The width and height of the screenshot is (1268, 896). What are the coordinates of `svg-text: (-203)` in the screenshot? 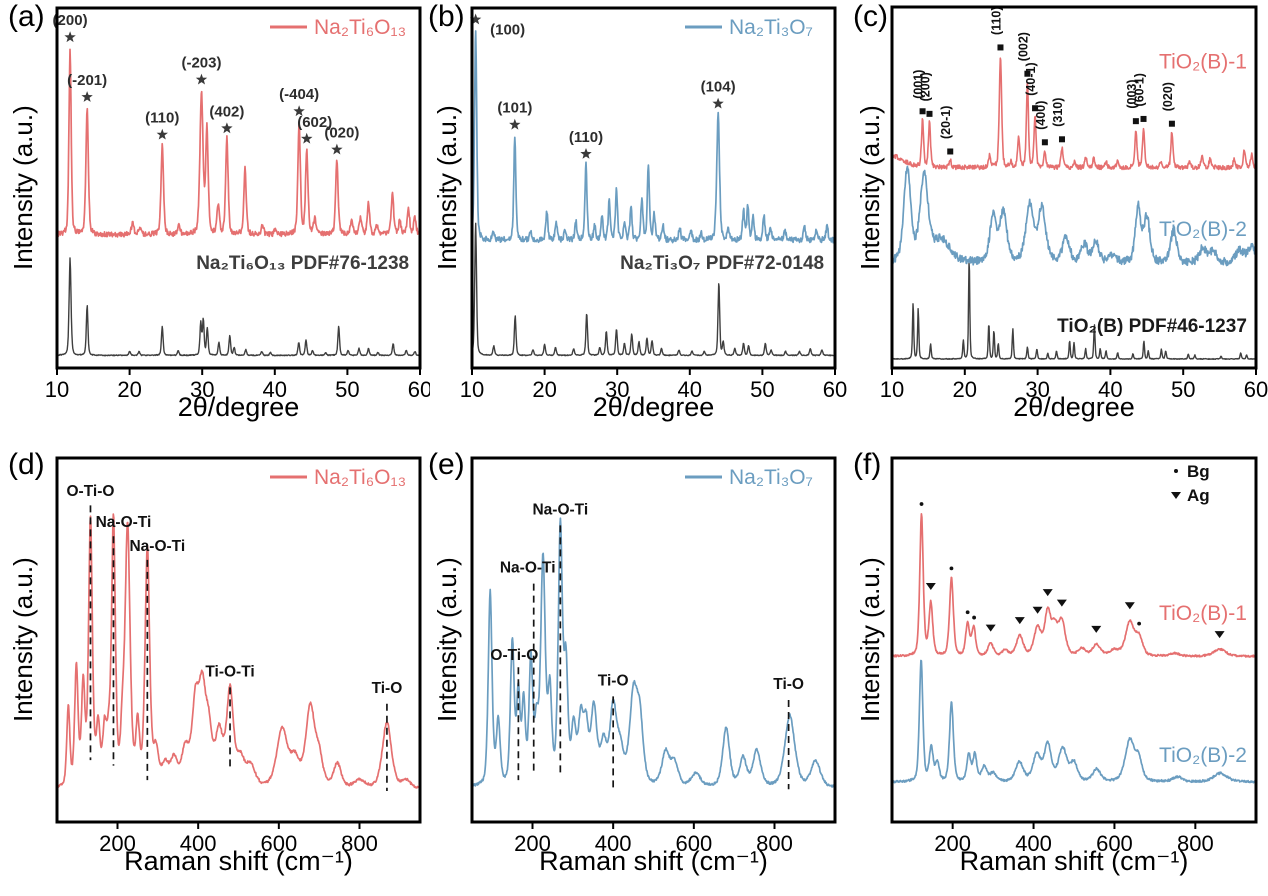 It's located at (201, 63).